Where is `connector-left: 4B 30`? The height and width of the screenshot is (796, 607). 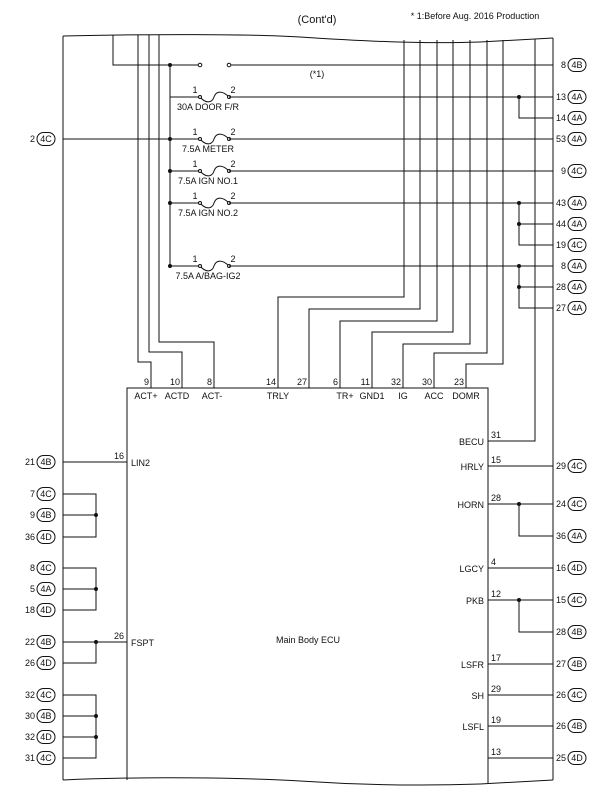 connector-left: 4B 30 is located at coordinates (40, 716).